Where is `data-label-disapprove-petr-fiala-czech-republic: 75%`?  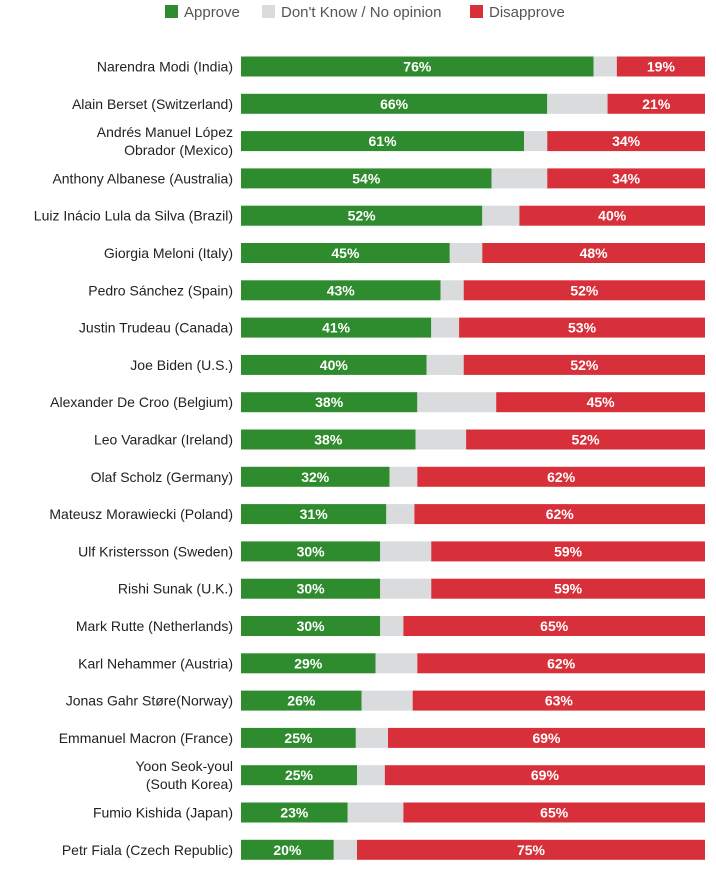
data-label-disapprove-petr-fiala-czech-republic: 75% is located at coordinates (531, 850).